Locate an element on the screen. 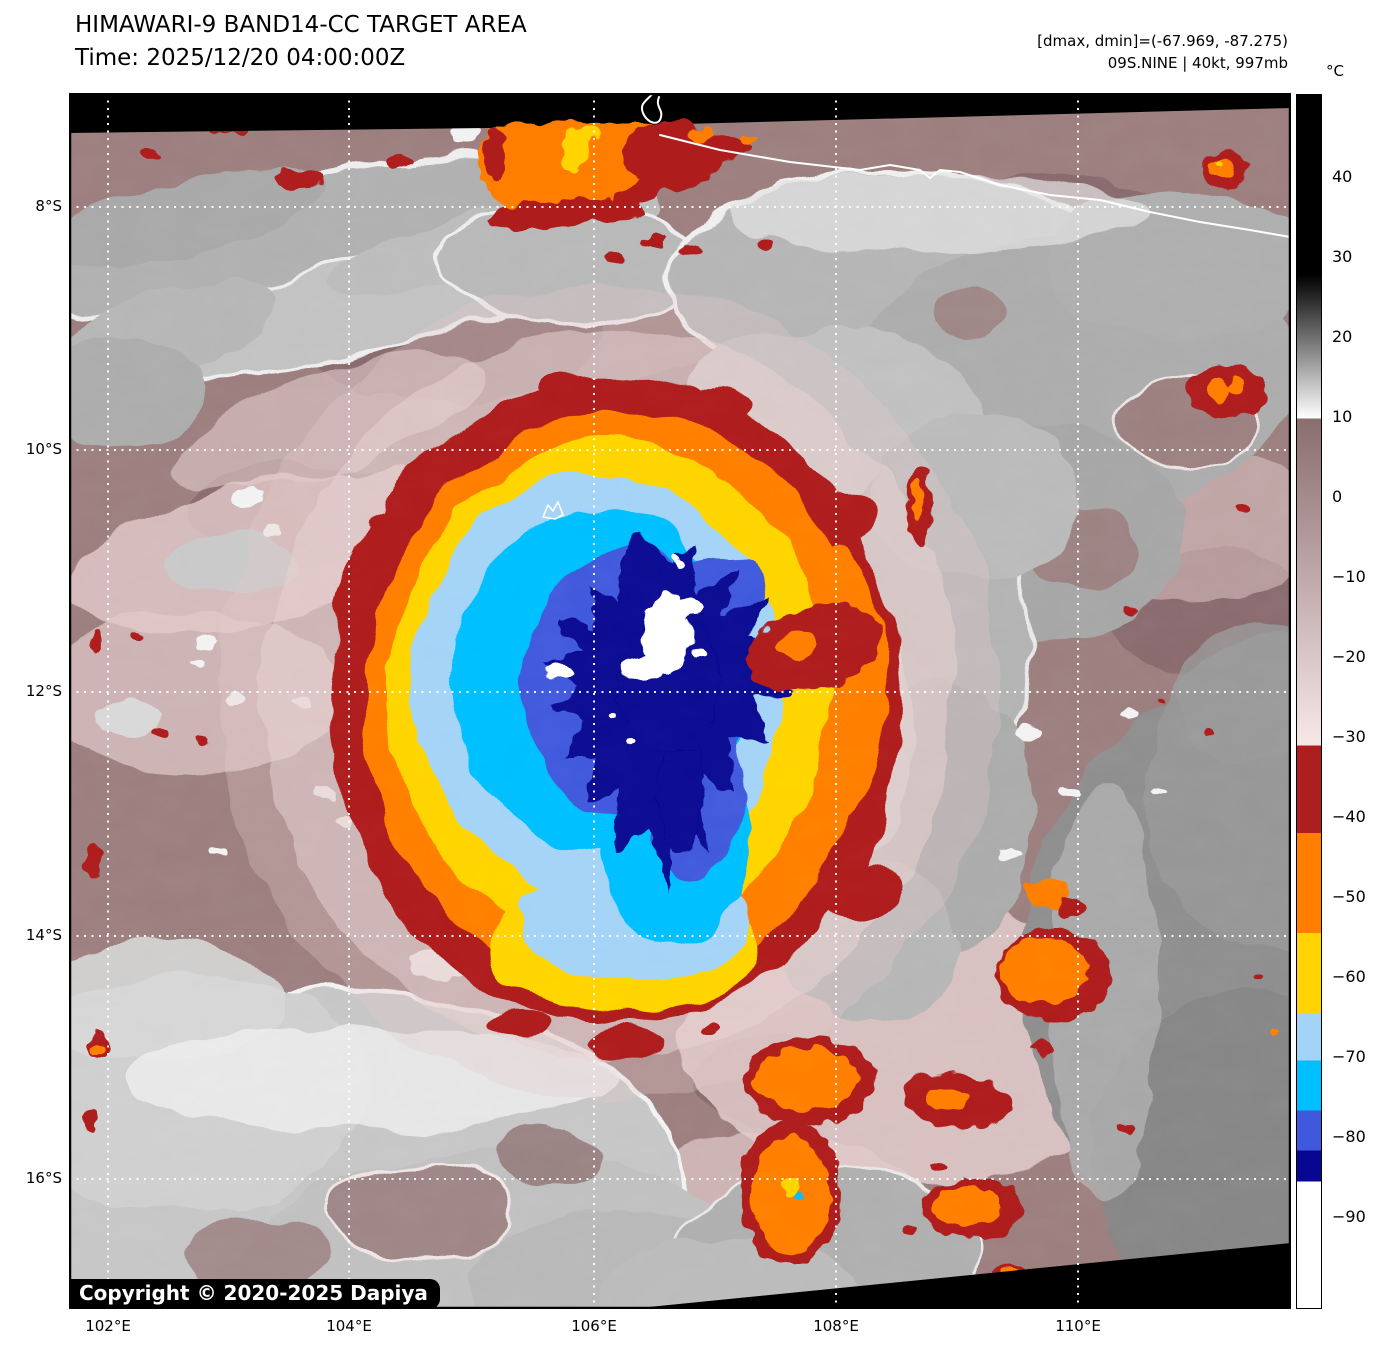 The height and width of the screenshot is (1359, 1388). cb-tick-30: 30 is located at coordinates (1342, 256).